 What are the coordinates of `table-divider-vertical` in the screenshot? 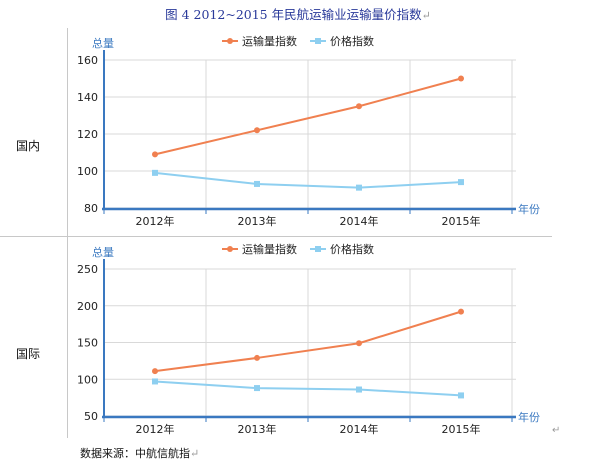 It's located at (67, 233).